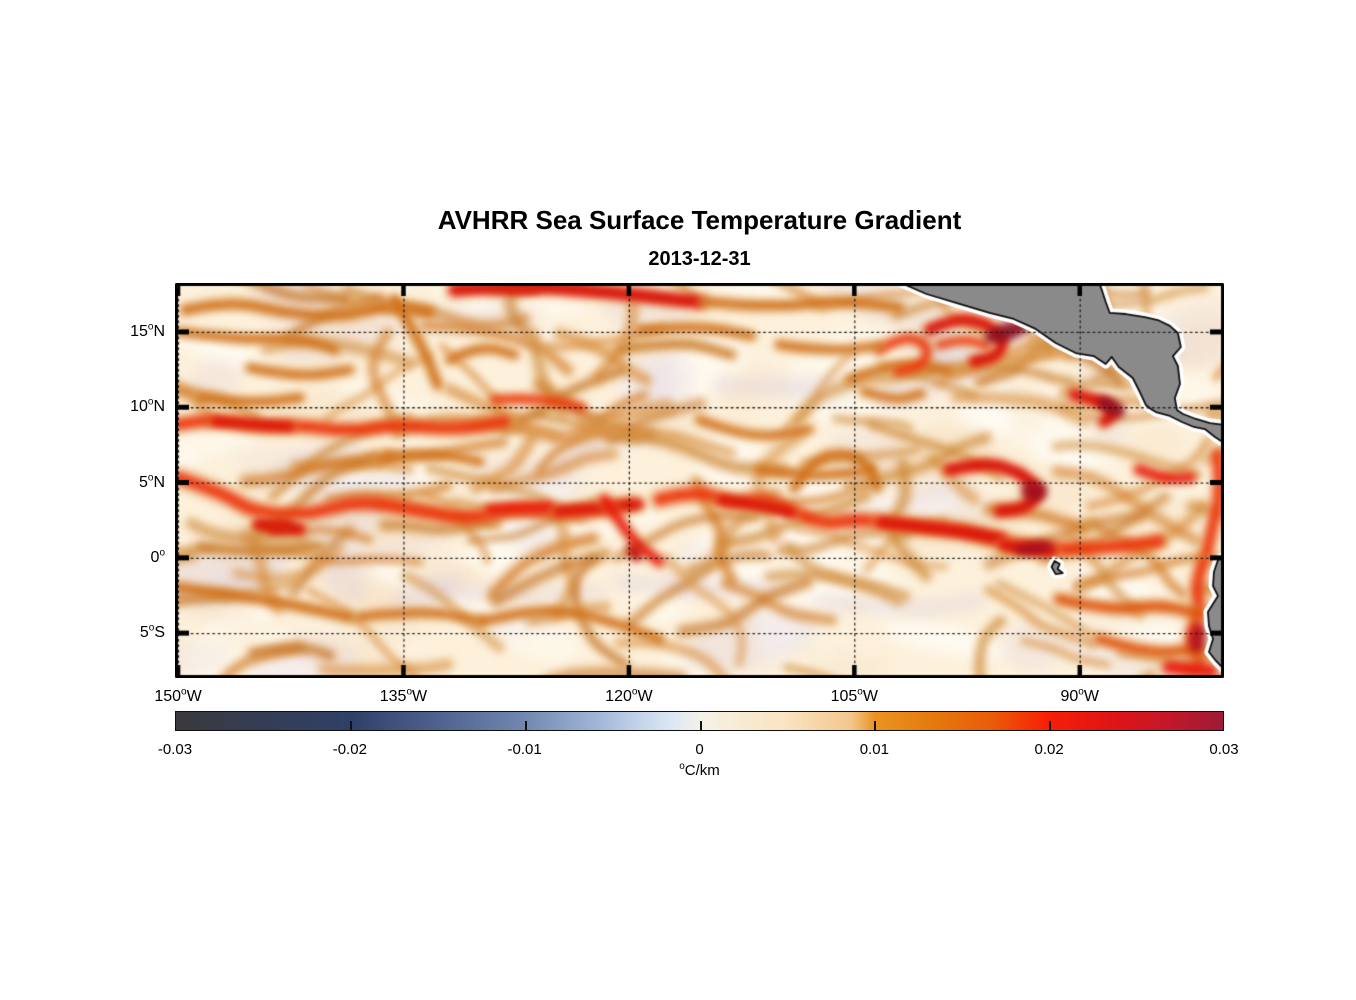  What do you see at coordinates (699, 770) in the screenshot?
I see `colorbar-unit-label: oC/km` at bounding box center [699, 770].